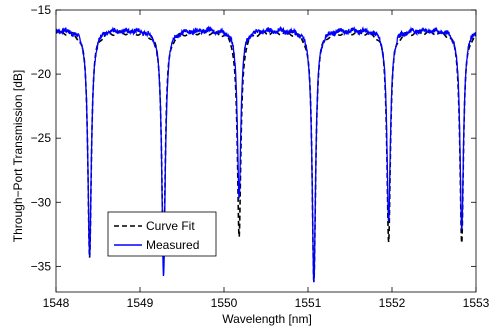  Describe the element at coordinates (56, 303) in the screenshot. I see `x-tick-label: 1548` at that location.